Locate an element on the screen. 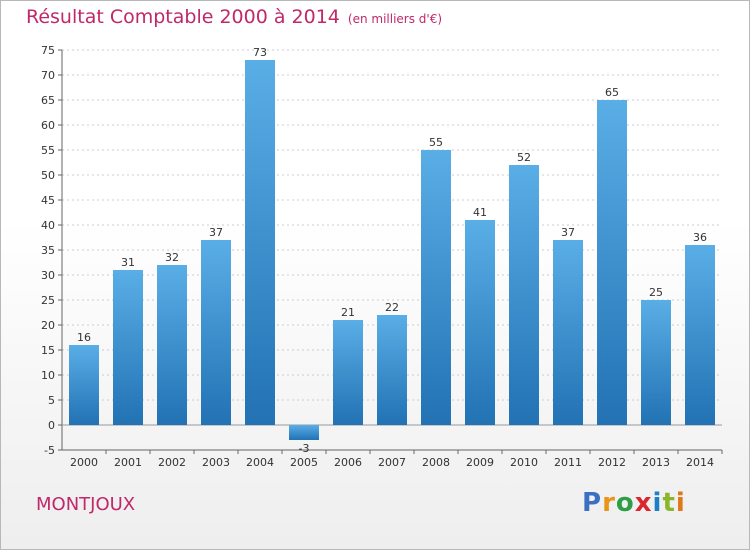 The height and width of the screenshot is (550, 750). y-tick-label: 70 is located at coordinates (48, 75).